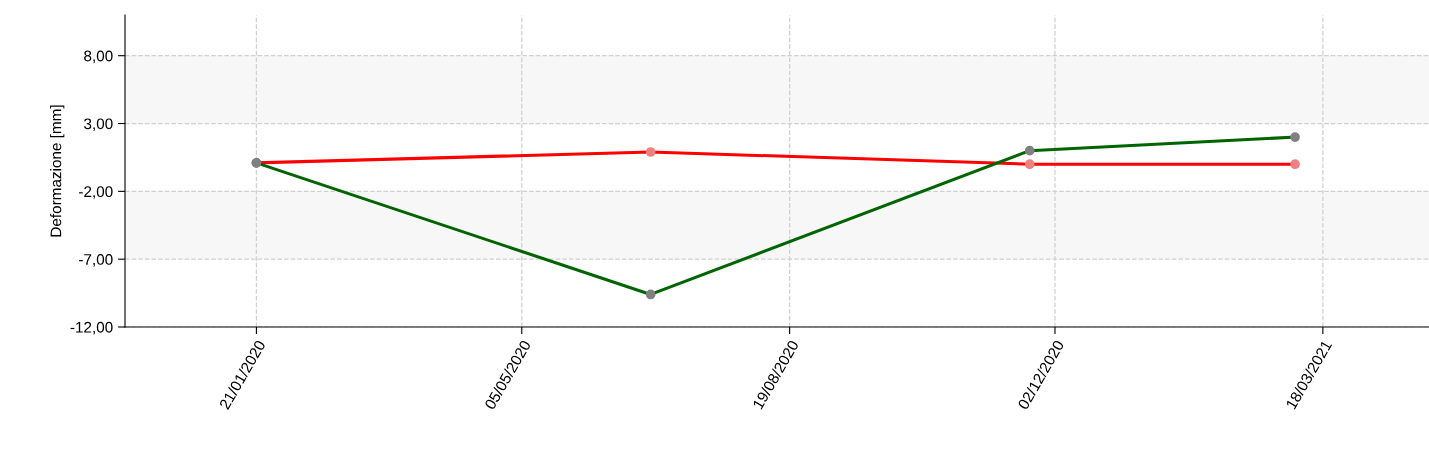 The width and height of the screenshot is (1429, 452). What do you see at coordinates (91, 328) in the screenshot?
I see `y-tick-label: -12,00` at bounding box center [91, 328].